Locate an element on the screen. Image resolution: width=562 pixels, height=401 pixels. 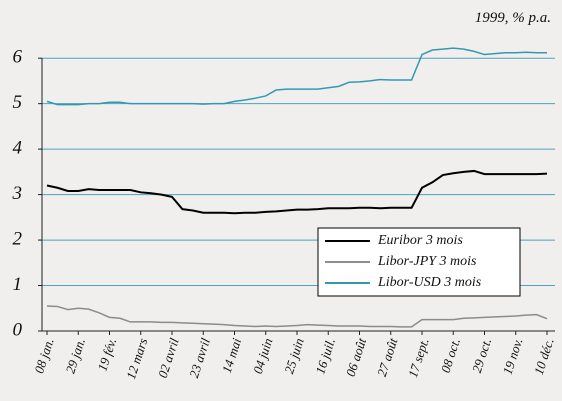
y-tick-label: 3 is located at coordinates (17, 193).